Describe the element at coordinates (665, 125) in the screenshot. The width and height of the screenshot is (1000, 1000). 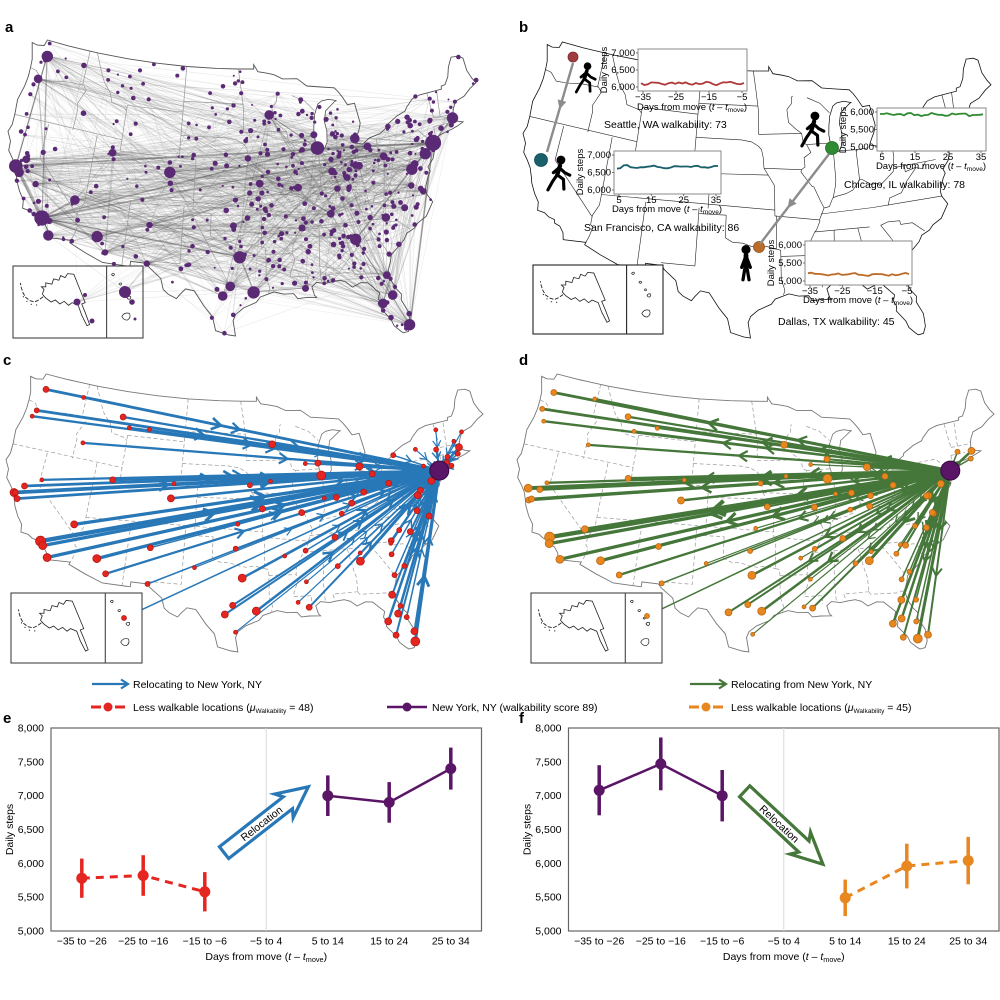
I see `svg-text: Seattle, WA walkability: 73` at that location.